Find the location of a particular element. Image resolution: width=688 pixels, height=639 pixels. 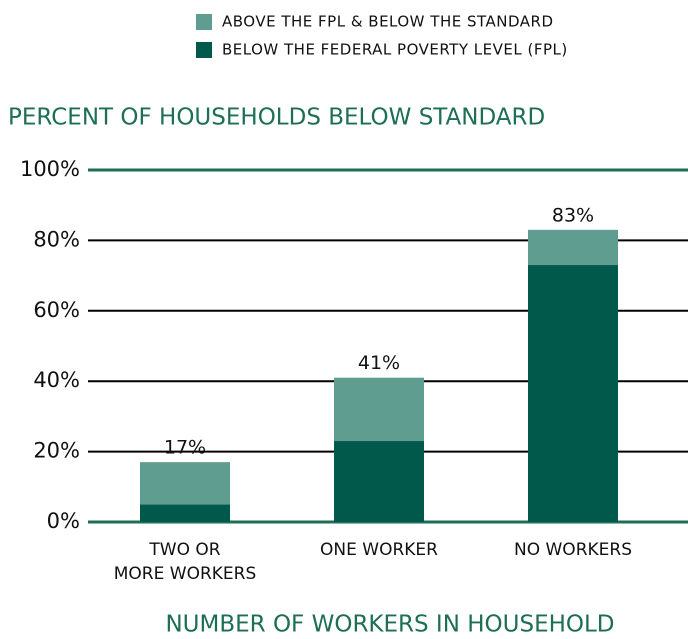

legend-label: ABOVE THE FPL & BELOW THE STANDARD is located at coordinates (388, 22).